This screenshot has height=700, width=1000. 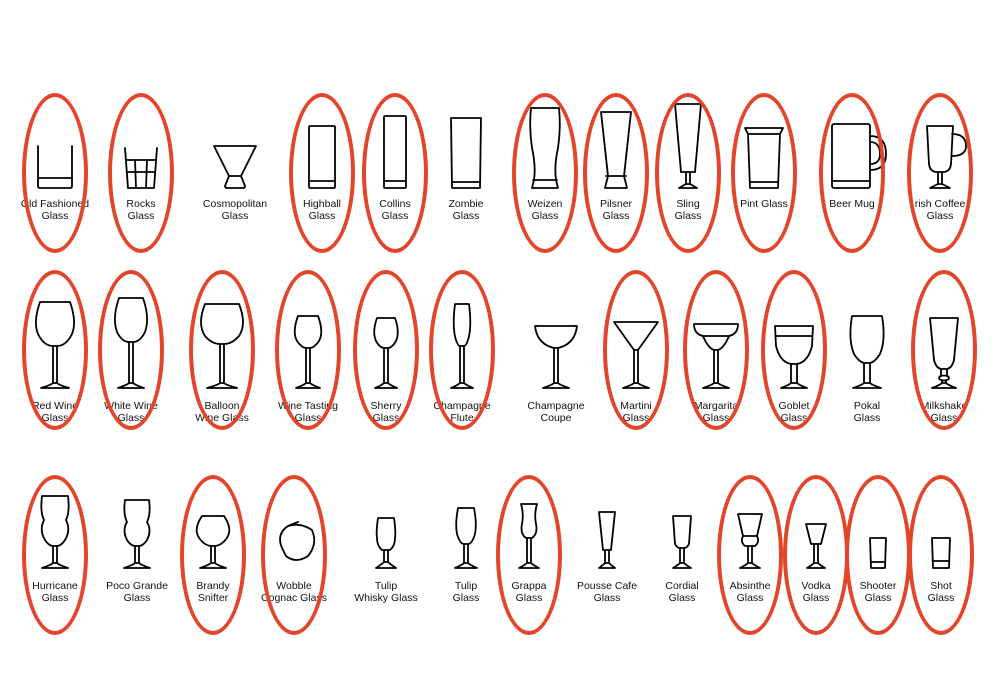 What do you see at coordinates (616, 204) in the screenshot?
I see `glass-label-line: Pilsner` at bounding box center [616, 204].